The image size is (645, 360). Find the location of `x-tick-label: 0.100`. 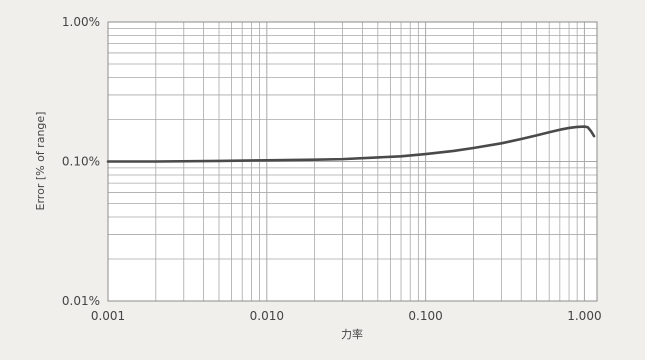

x-tick-label: 0.100 is located at coordinates (425, 316).